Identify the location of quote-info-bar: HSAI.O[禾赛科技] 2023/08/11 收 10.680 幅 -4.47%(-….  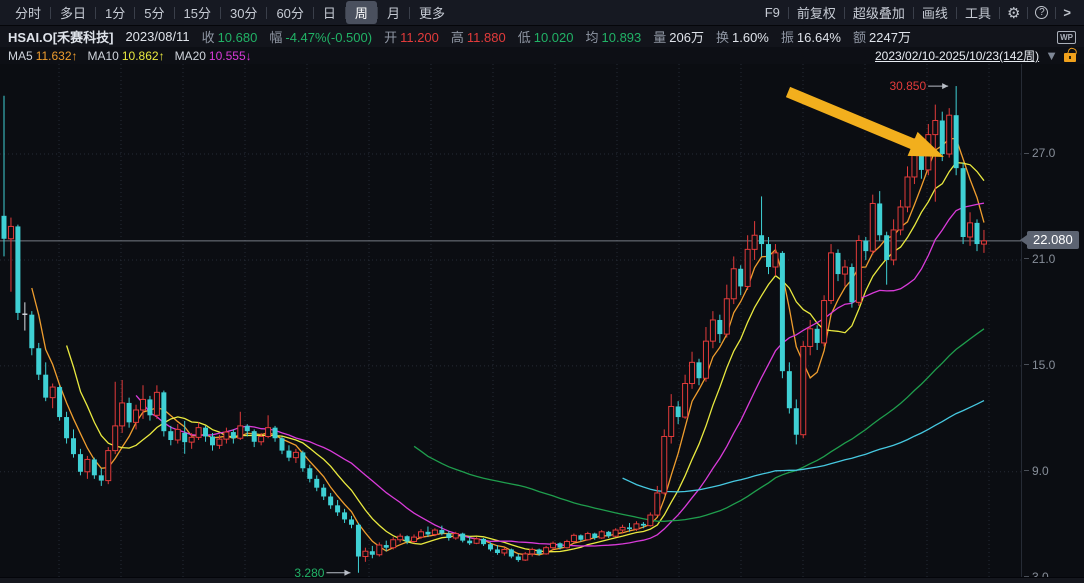
(542, 36).